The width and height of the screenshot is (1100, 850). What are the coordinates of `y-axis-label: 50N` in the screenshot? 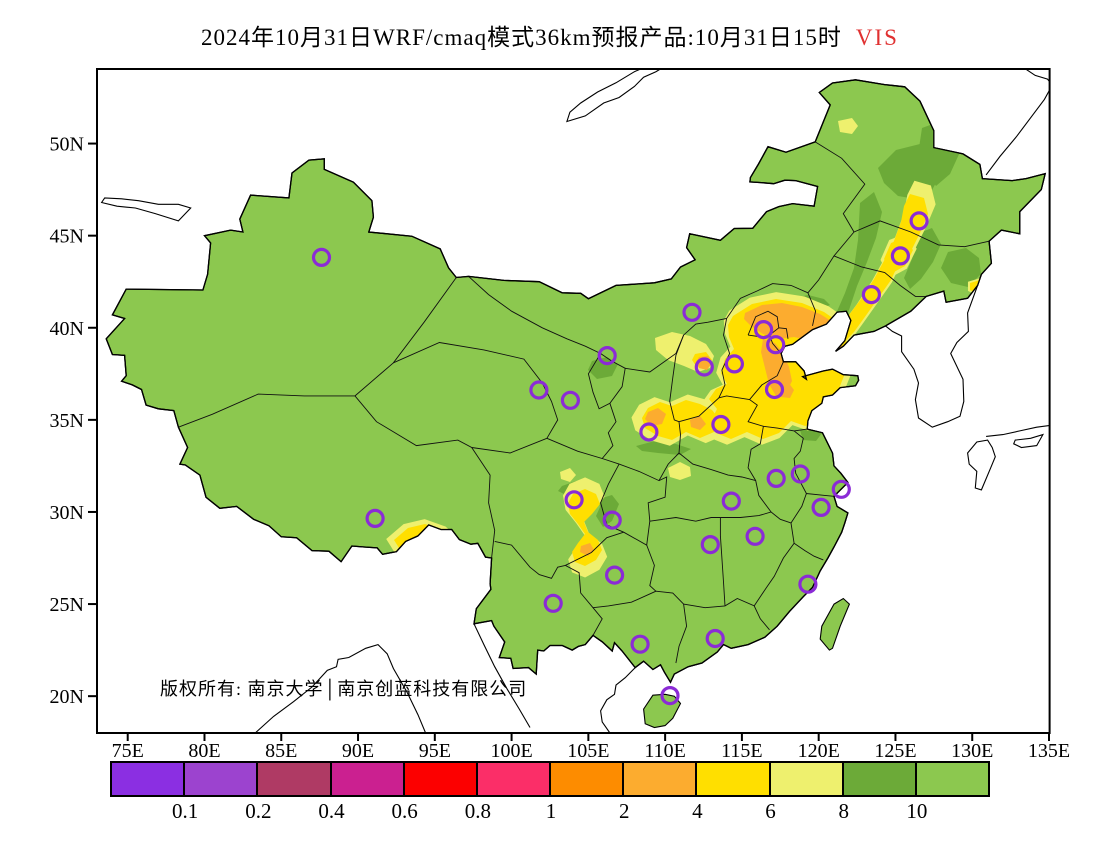 It's located at (67, 145).